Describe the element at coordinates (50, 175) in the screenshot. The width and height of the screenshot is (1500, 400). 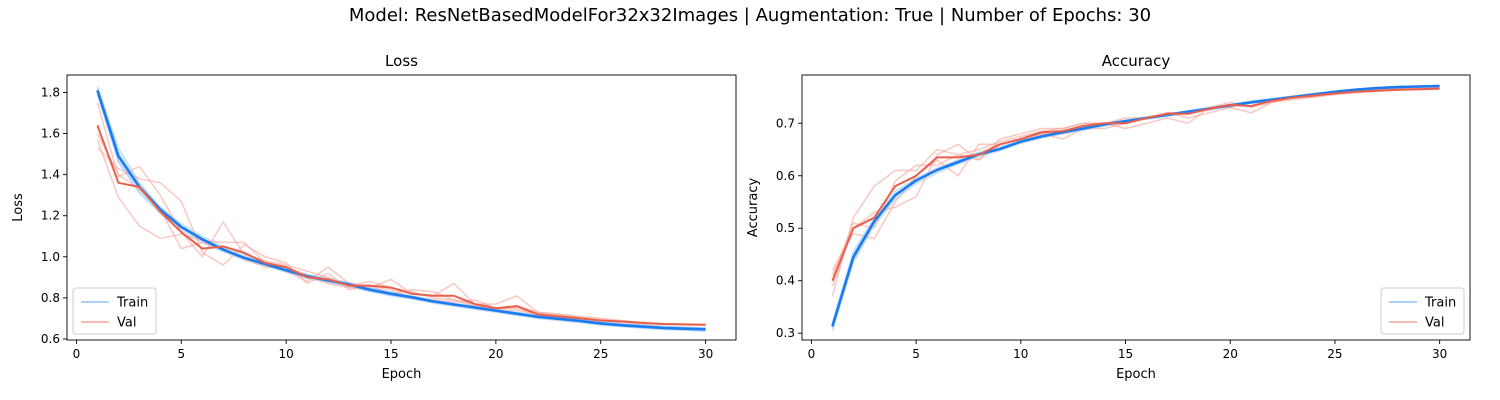
I see `y-tick-label: 1.4` at that location.